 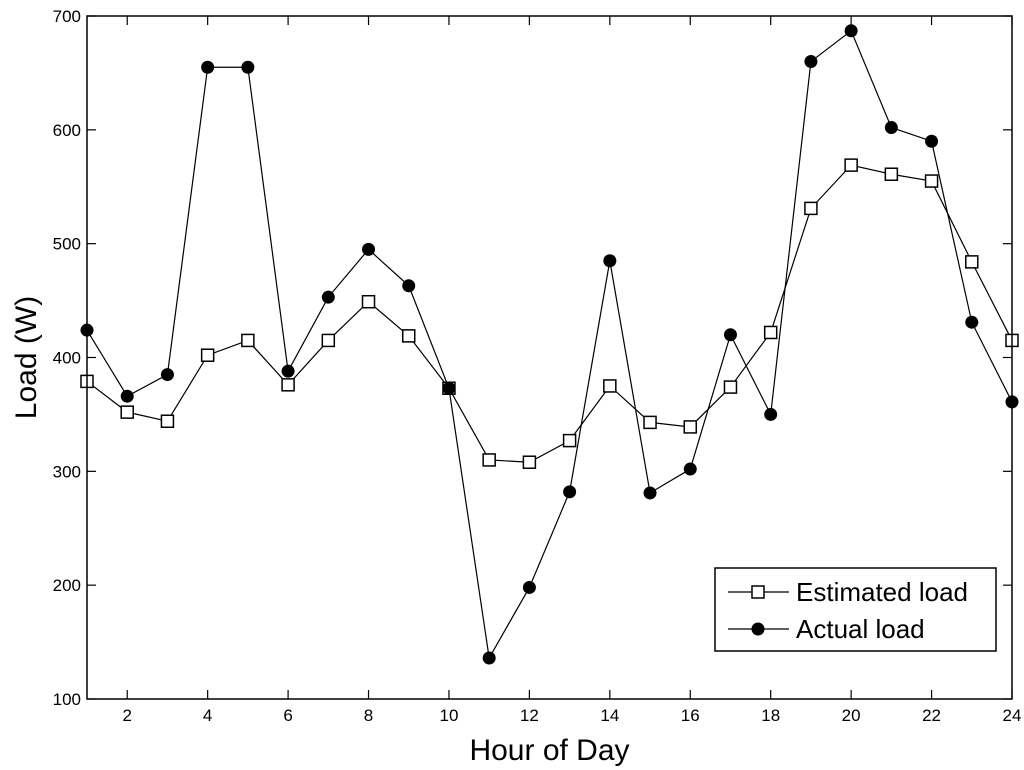 I want to click on y-axis-title: Load (W), so click(x=26, y=357).